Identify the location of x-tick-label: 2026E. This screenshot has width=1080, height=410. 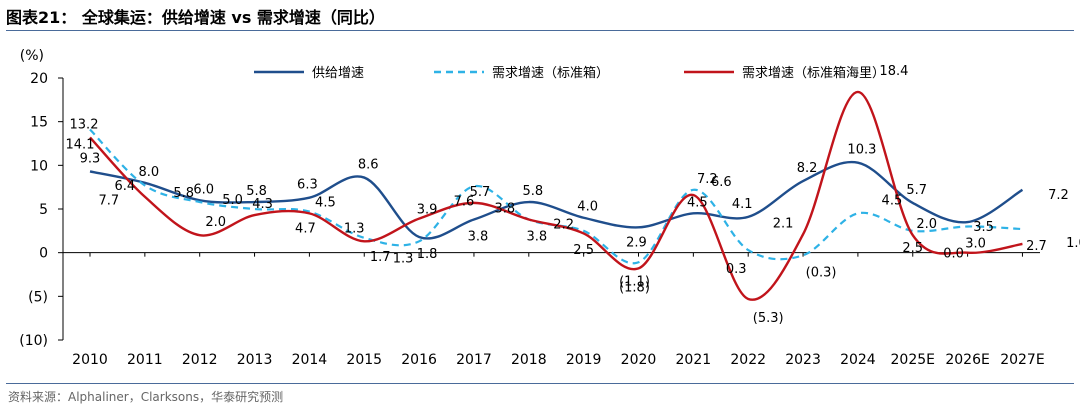
(967, 360).